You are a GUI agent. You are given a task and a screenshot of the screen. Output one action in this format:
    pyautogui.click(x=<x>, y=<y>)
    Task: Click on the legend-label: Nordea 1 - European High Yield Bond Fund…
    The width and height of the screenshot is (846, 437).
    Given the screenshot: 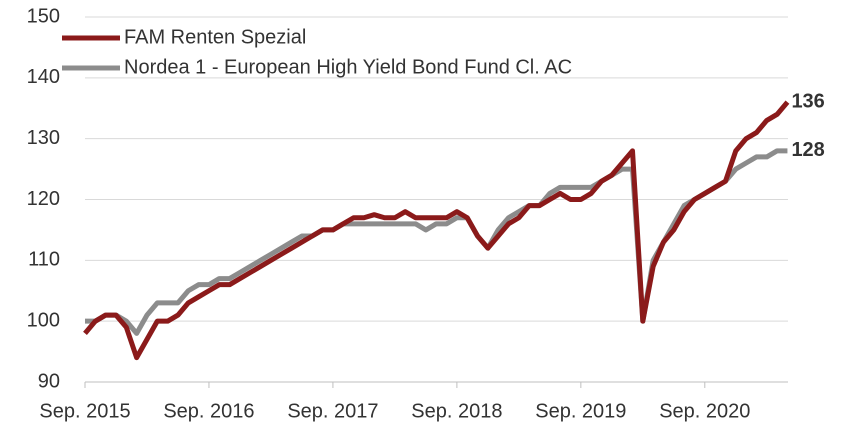 What is the action you would take?
    pyautogui.click(x=348, y=67)
    